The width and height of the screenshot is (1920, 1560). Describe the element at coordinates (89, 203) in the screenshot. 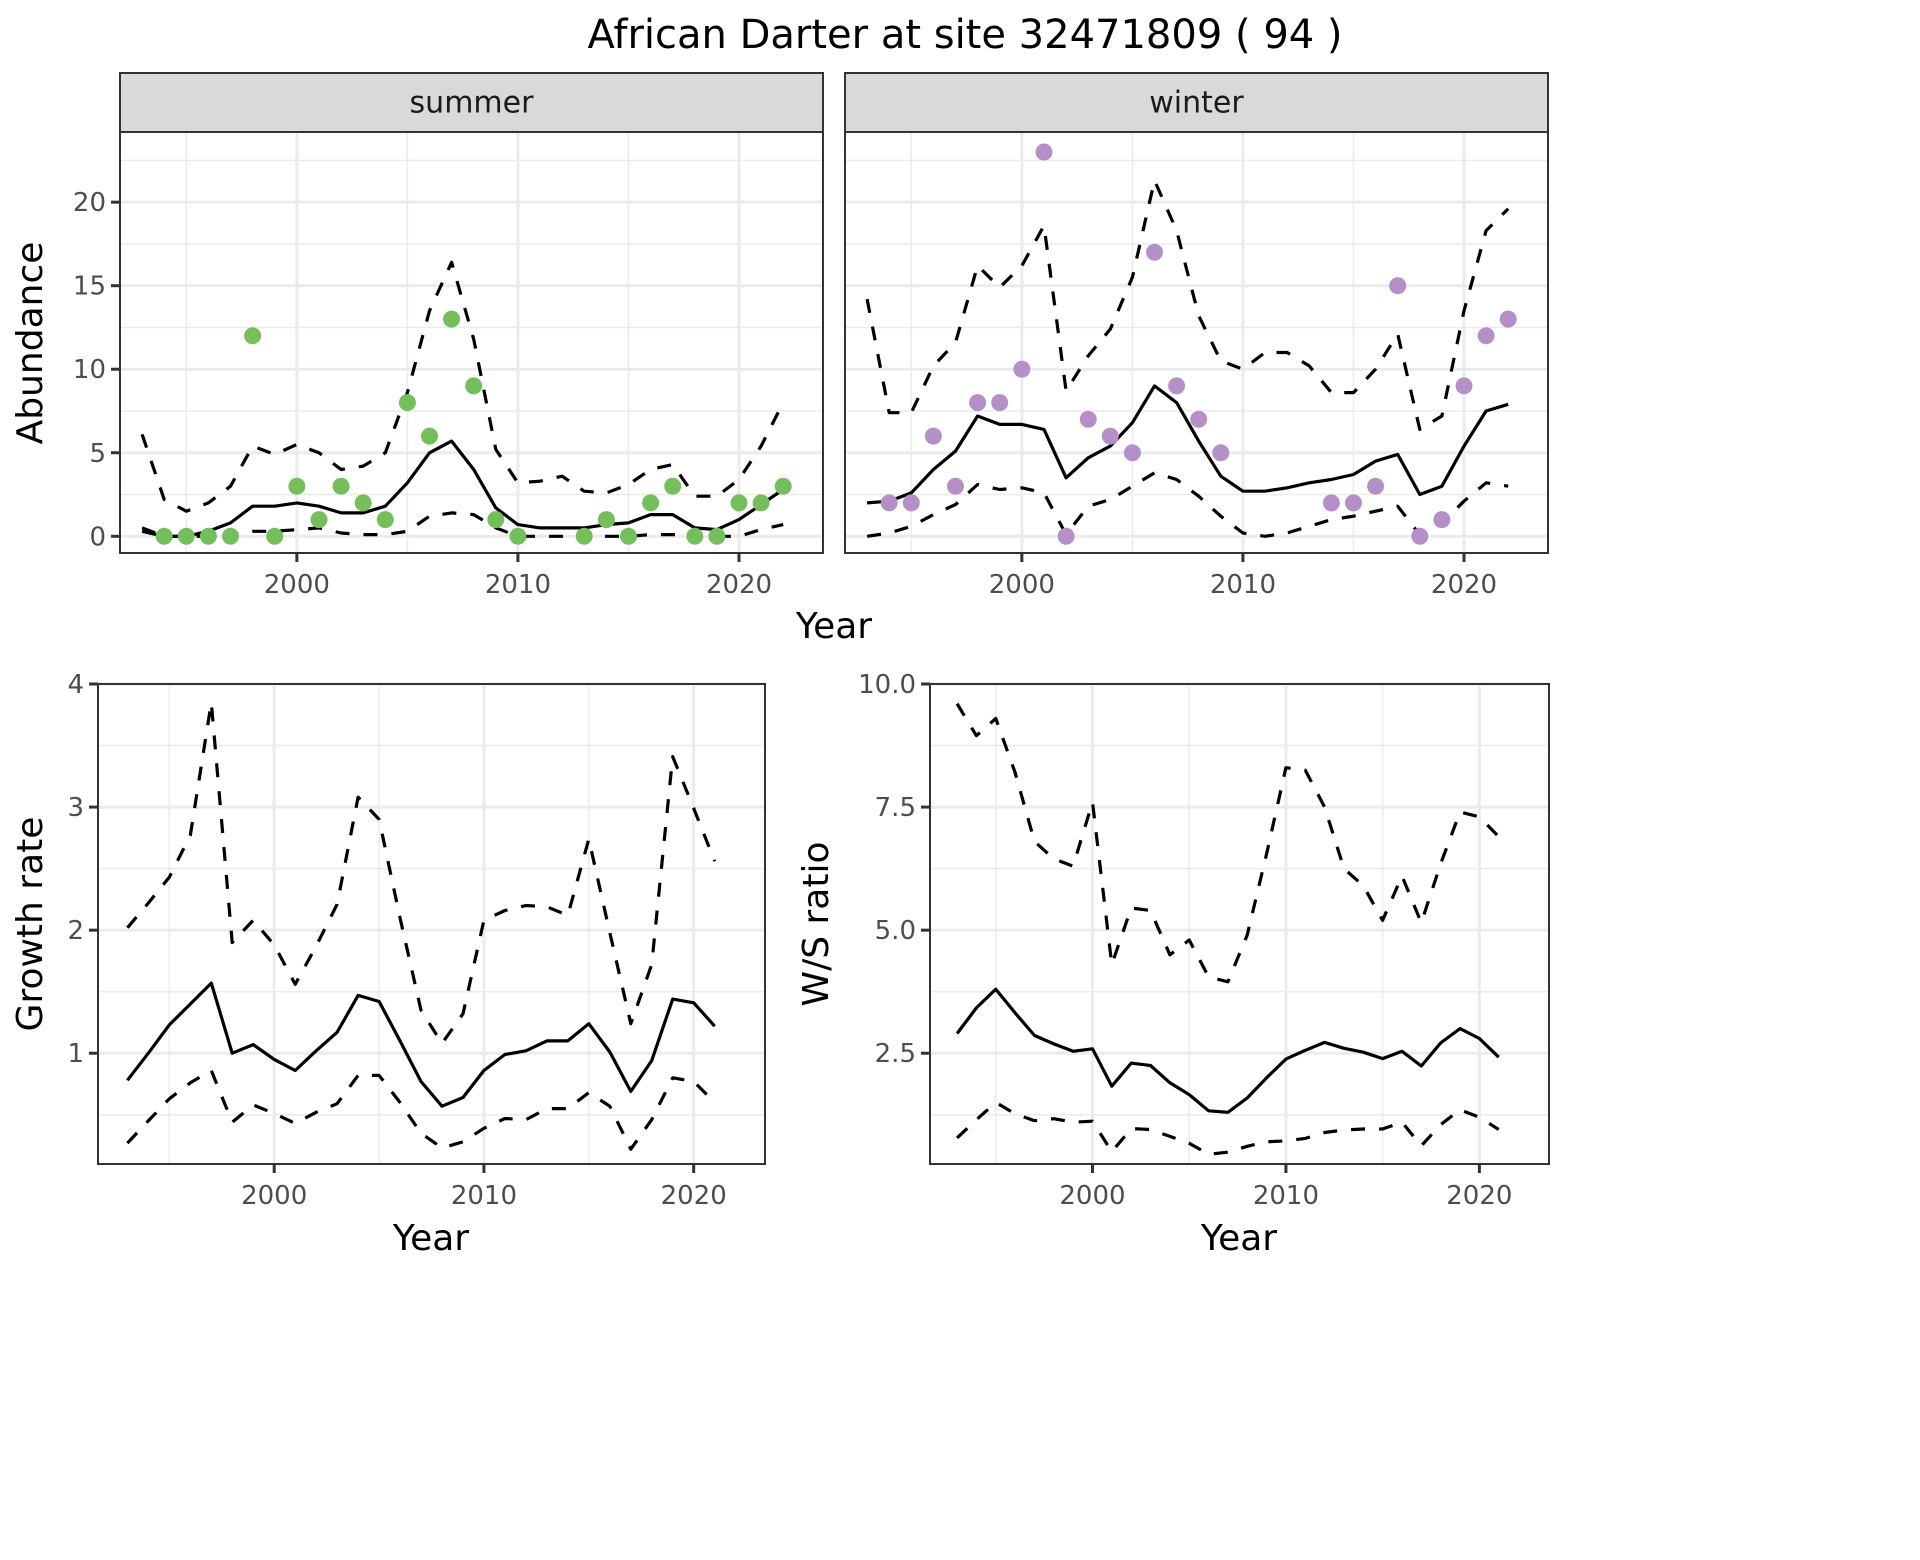

I see `y-tick-label: 20` at that location.